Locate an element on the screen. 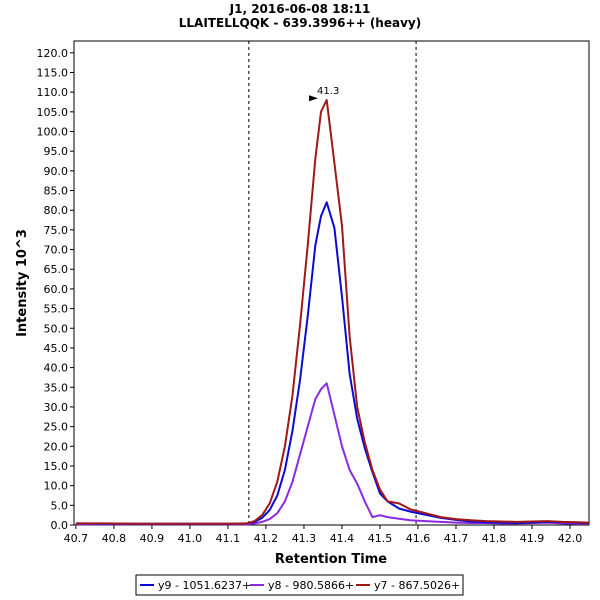 This screenshot has height=600, width=600. x-tick-label: 41.5 is located at coordinates (380, 538).